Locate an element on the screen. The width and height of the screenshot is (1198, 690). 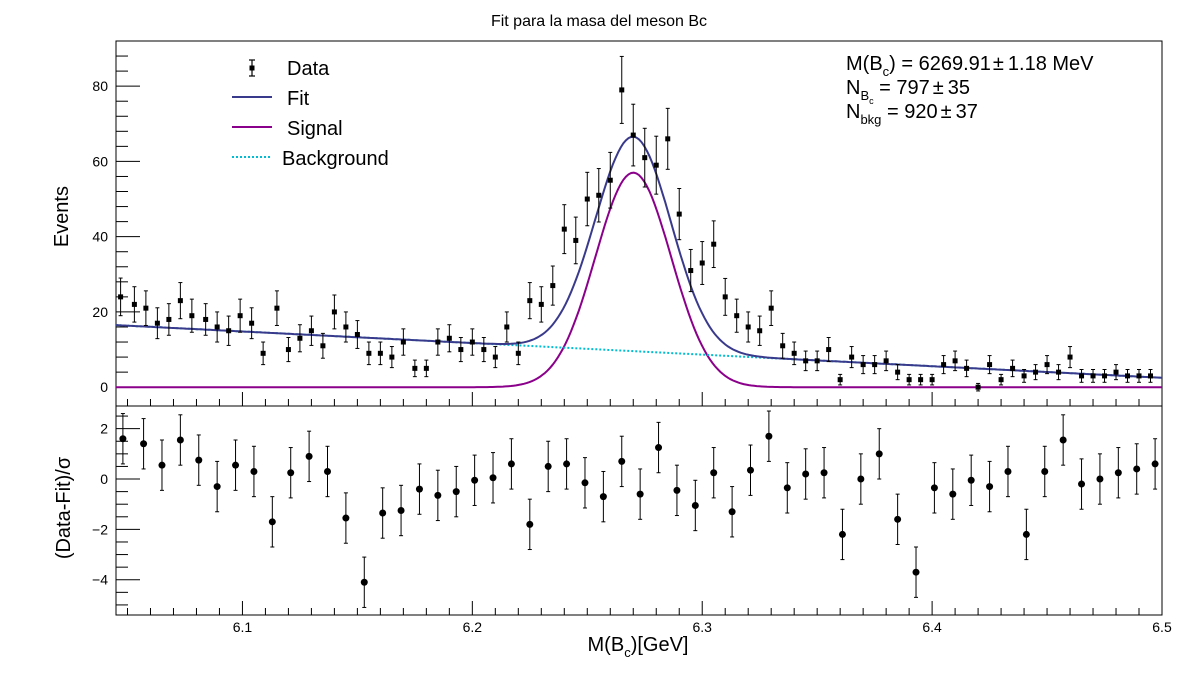
legend: Data Fit Signal Background is located at coordinates (310, 114).